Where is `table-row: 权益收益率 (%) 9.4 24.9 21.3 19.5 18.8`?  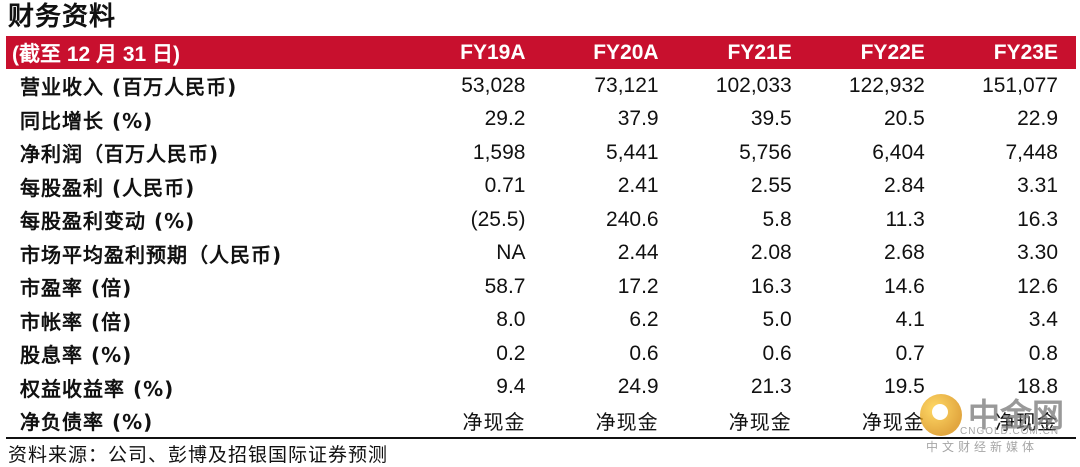 table-row: 权益收益率 (%) 9.4 24.9 21.3 19.5 18.8 is located at coordinates (541, 388).